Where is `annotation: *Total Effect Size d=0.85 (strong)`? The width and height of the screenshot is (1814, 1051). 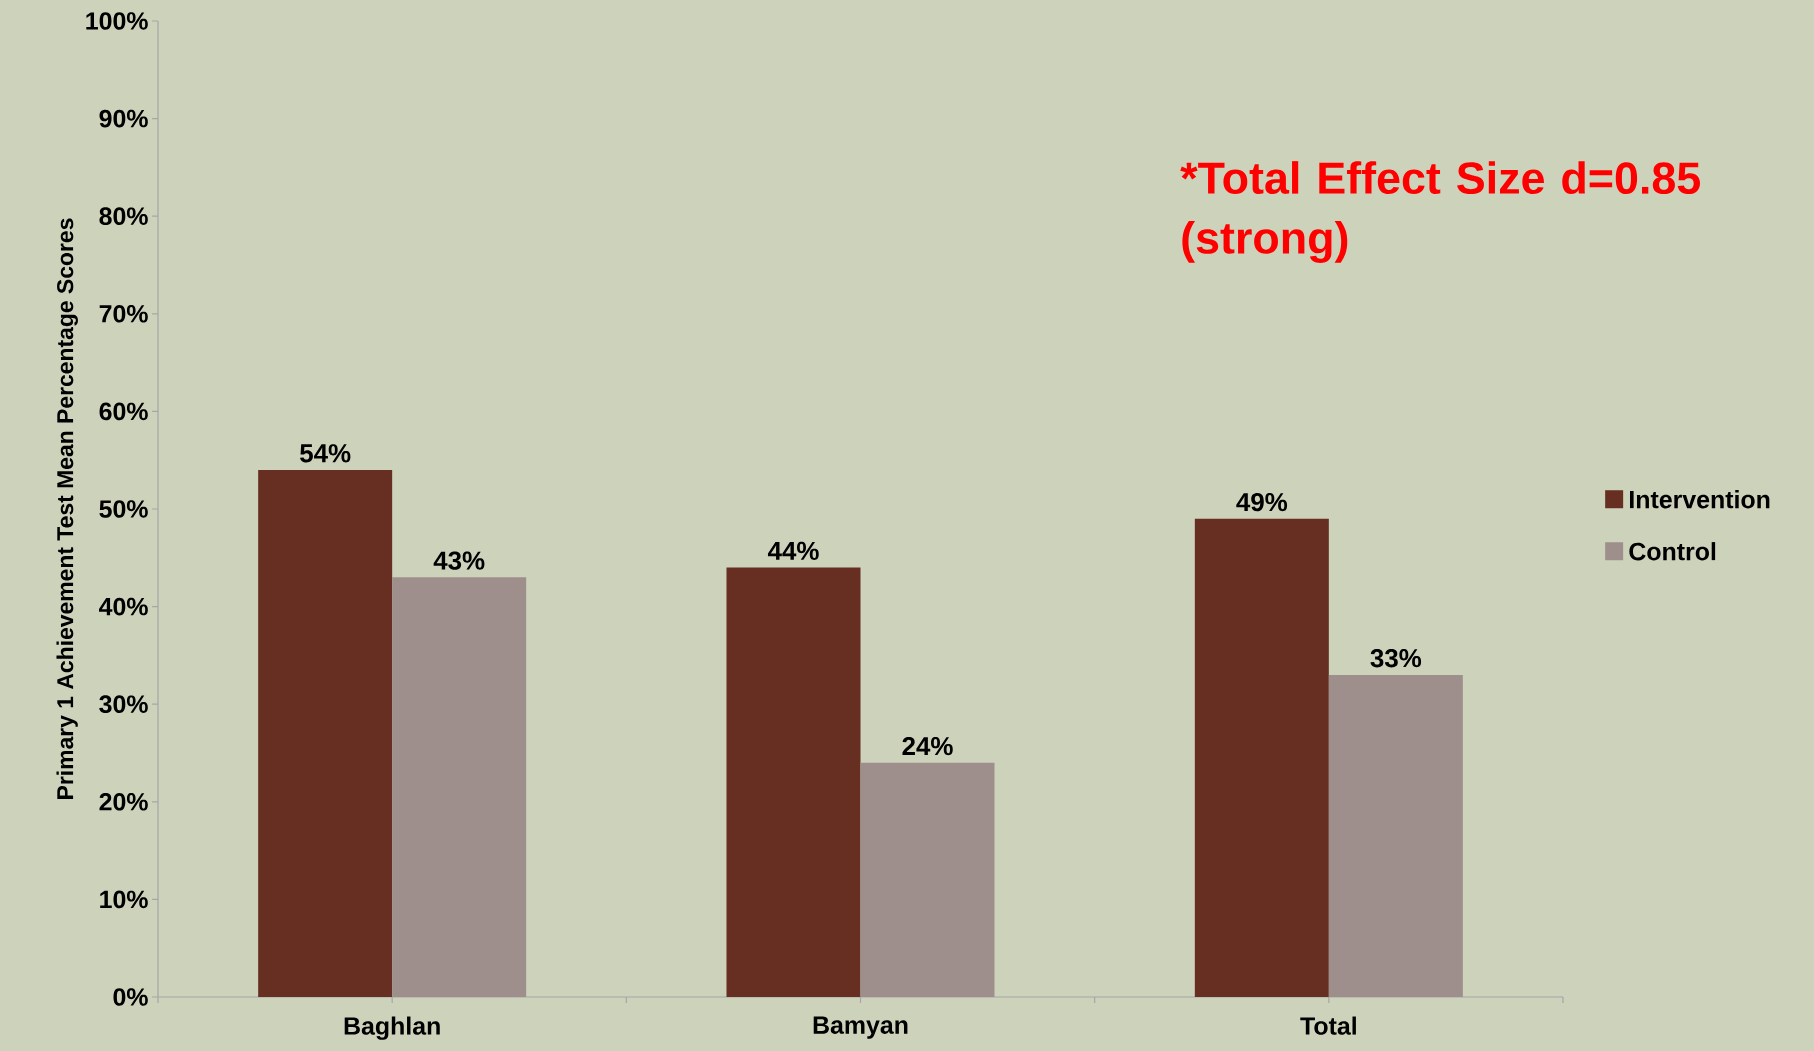 annotation: *Total Effect Size d=0.85 (strong) is located at coordinates (1440, 212).